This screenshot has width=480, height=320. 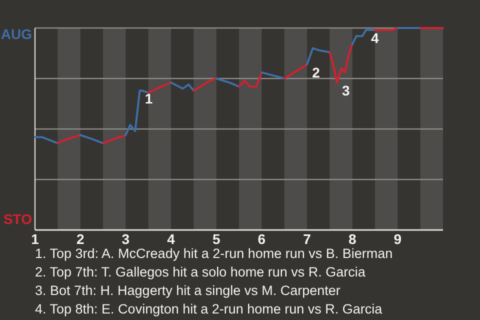 What do you see at coordinates (307, 238) in the screenshot?
I see `x-tick-label: 7` at bounding box center [307, 238].